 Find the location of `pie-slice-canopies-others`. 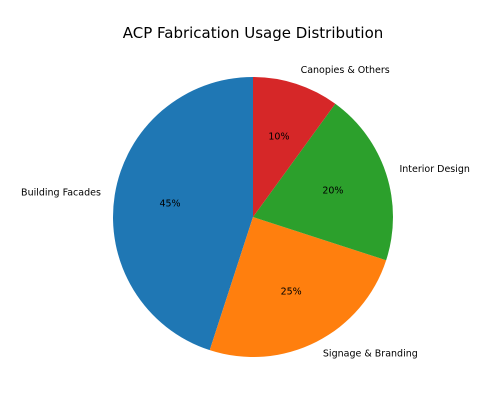

pie-slice-canopies-others is located at coordinates (294, 147).